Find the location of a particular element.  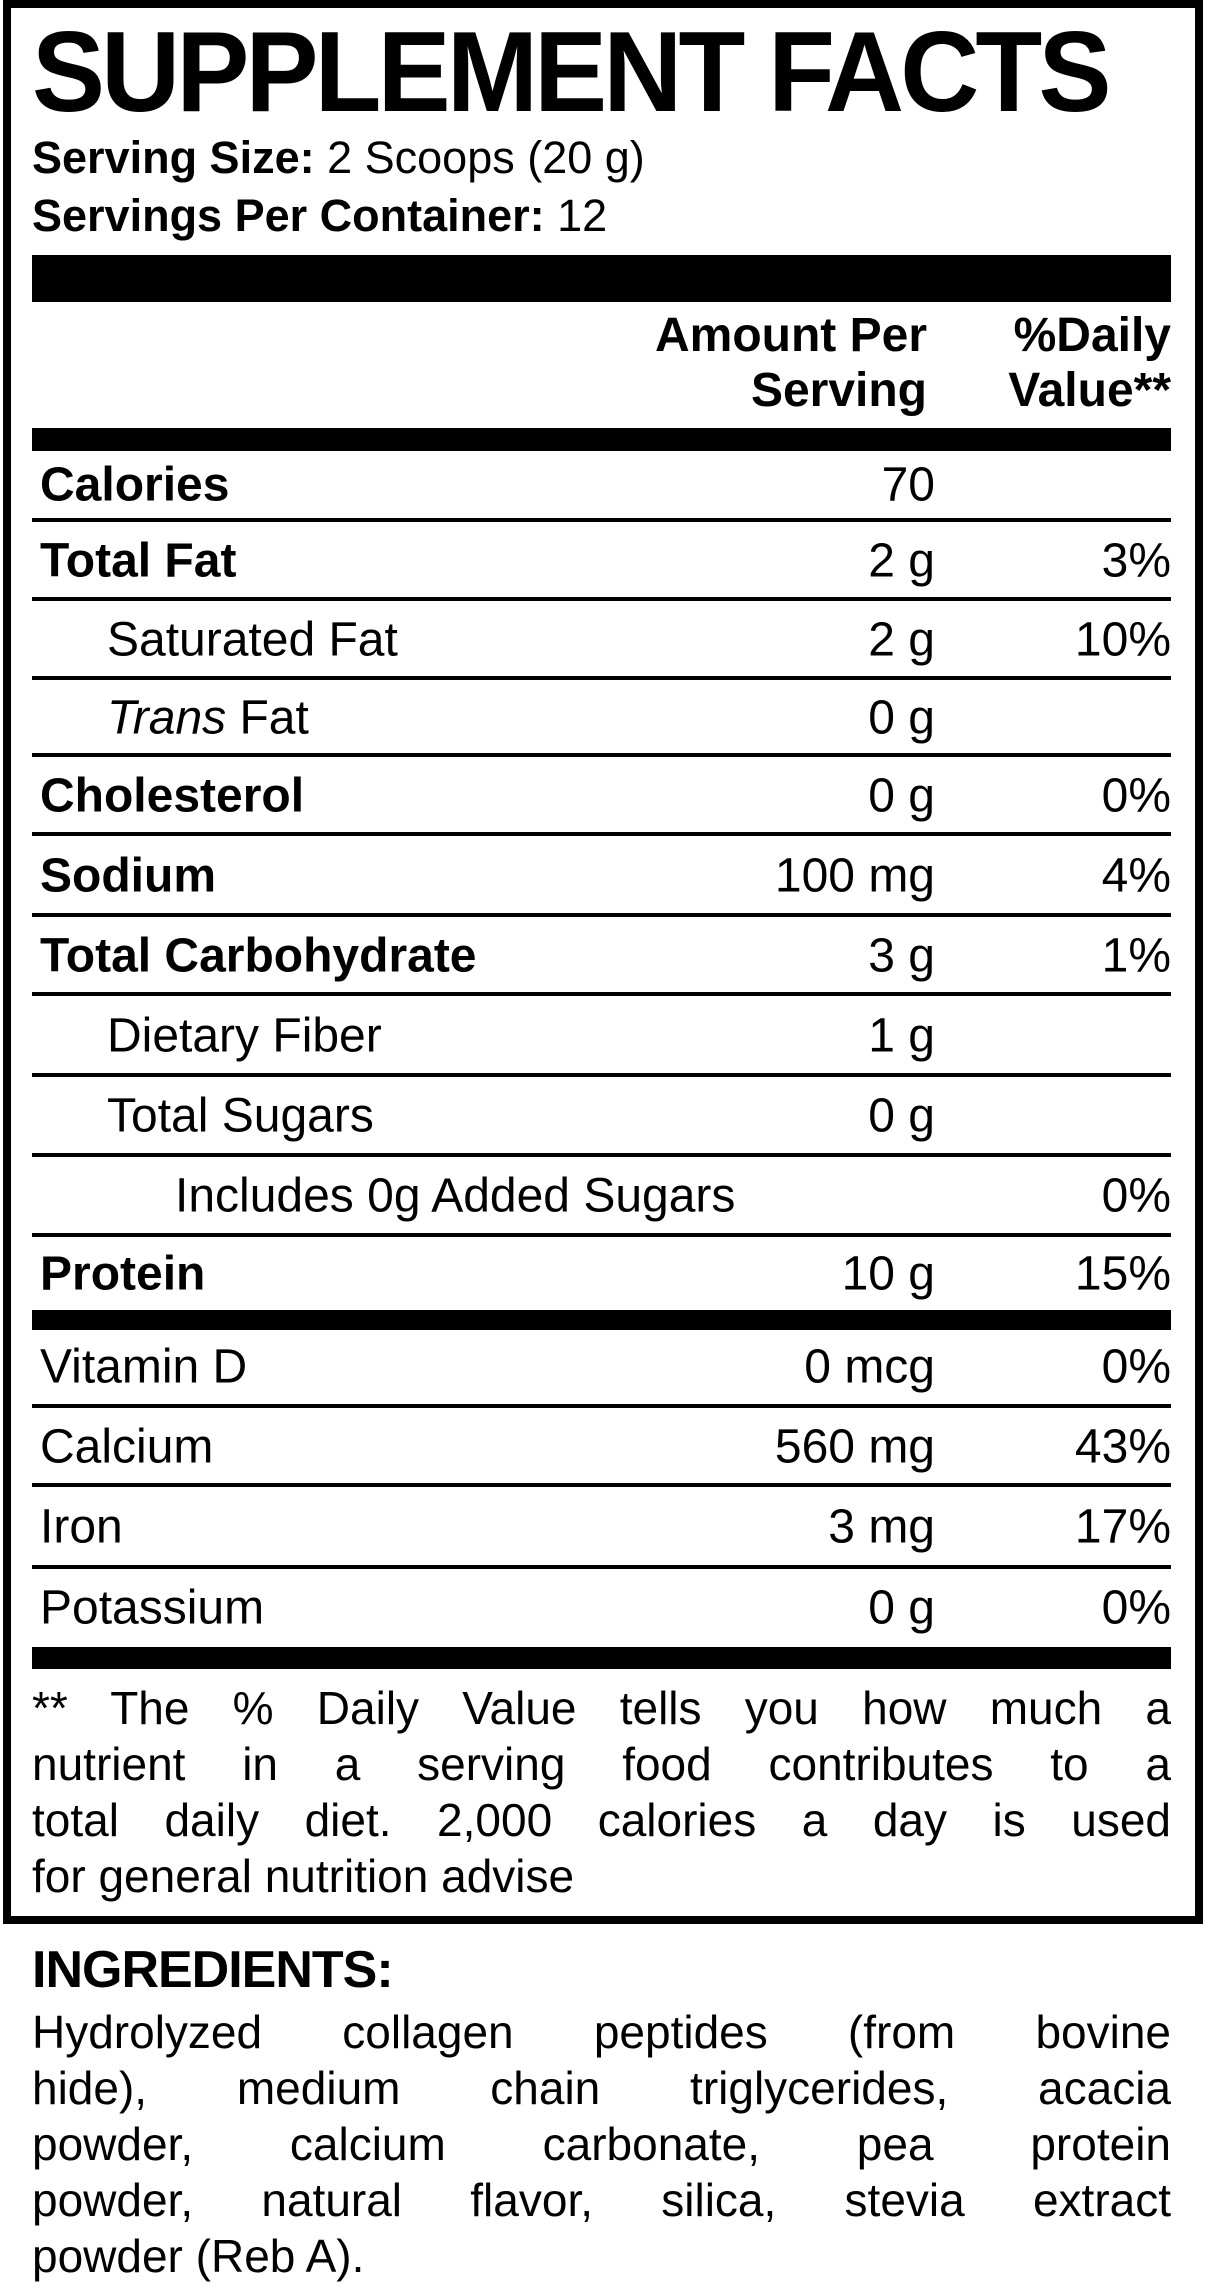

nutrient-name: Calcium is located at coordinates (127, 1446).